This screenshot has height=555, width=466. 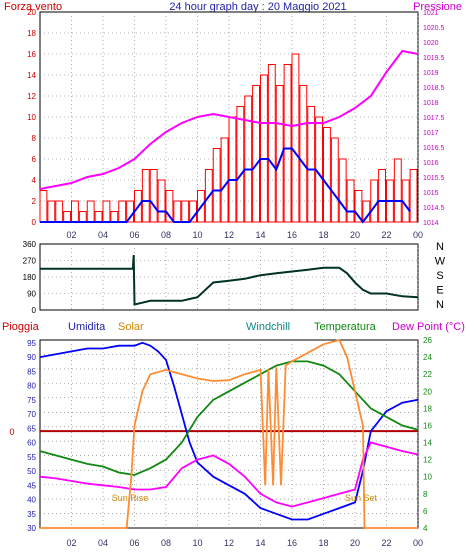 What do you see at coordinates (30, 261) in the screenshot?
I see `direction-tick-label: 270` at bounding box center [30, 261].